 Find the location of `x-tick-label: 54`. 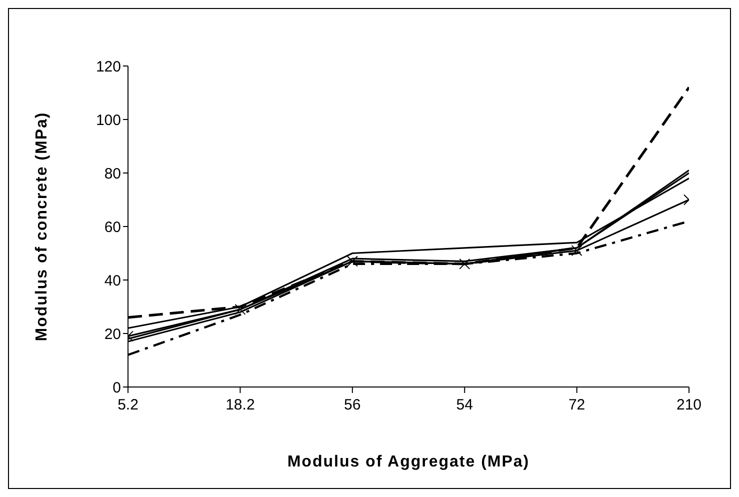

x-tick-label: 54 is located at coordinates (464, 405).